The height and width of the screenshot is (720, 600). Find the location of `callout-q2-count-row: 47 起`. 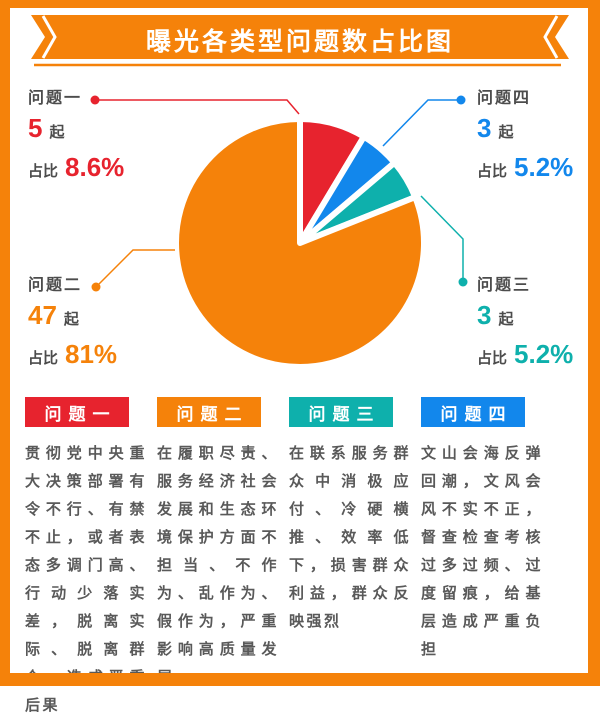

callout-q2-count-row: 47 起 is located at coordinates (72, 317).